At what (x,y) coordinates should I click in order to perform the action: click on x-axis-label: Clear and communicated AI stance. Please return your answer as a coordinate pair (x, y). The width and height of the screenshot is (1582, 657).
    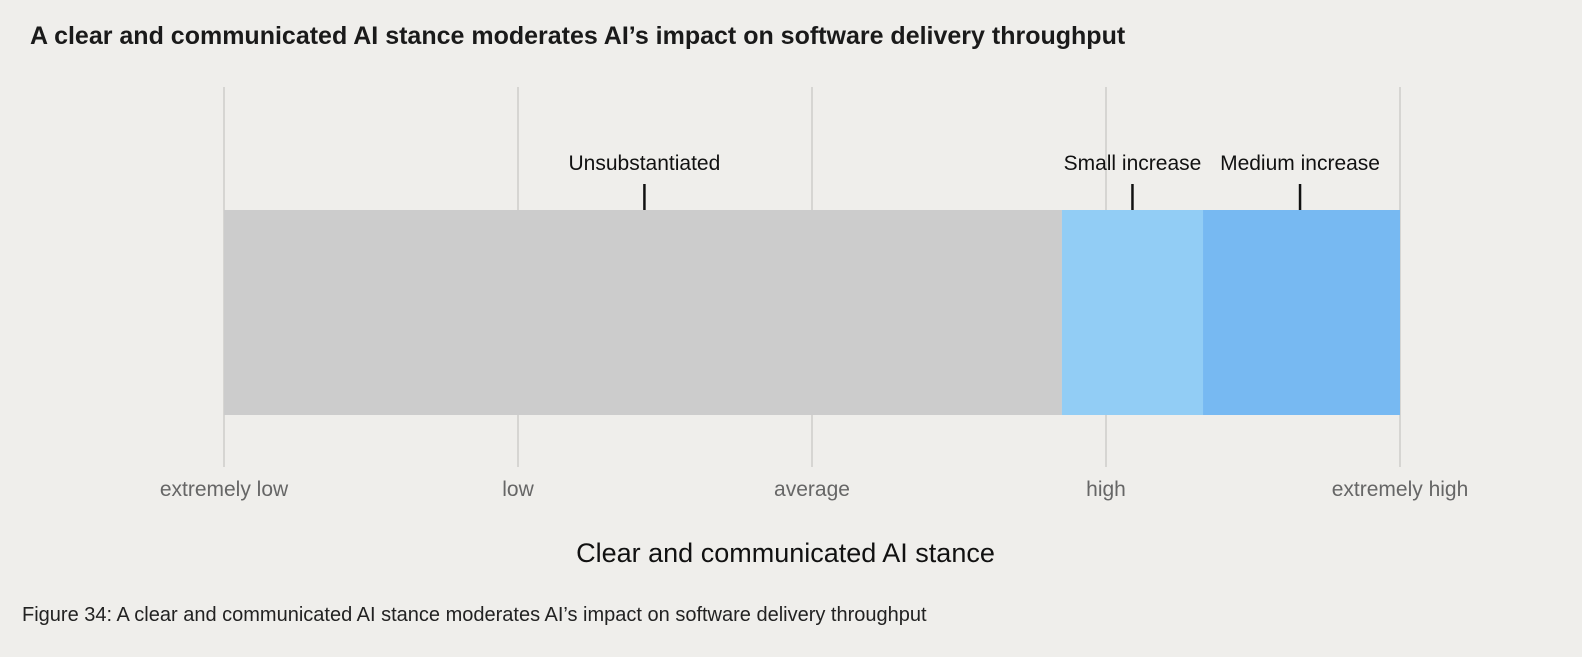
    Looking at the image, I should click on (785, 553).